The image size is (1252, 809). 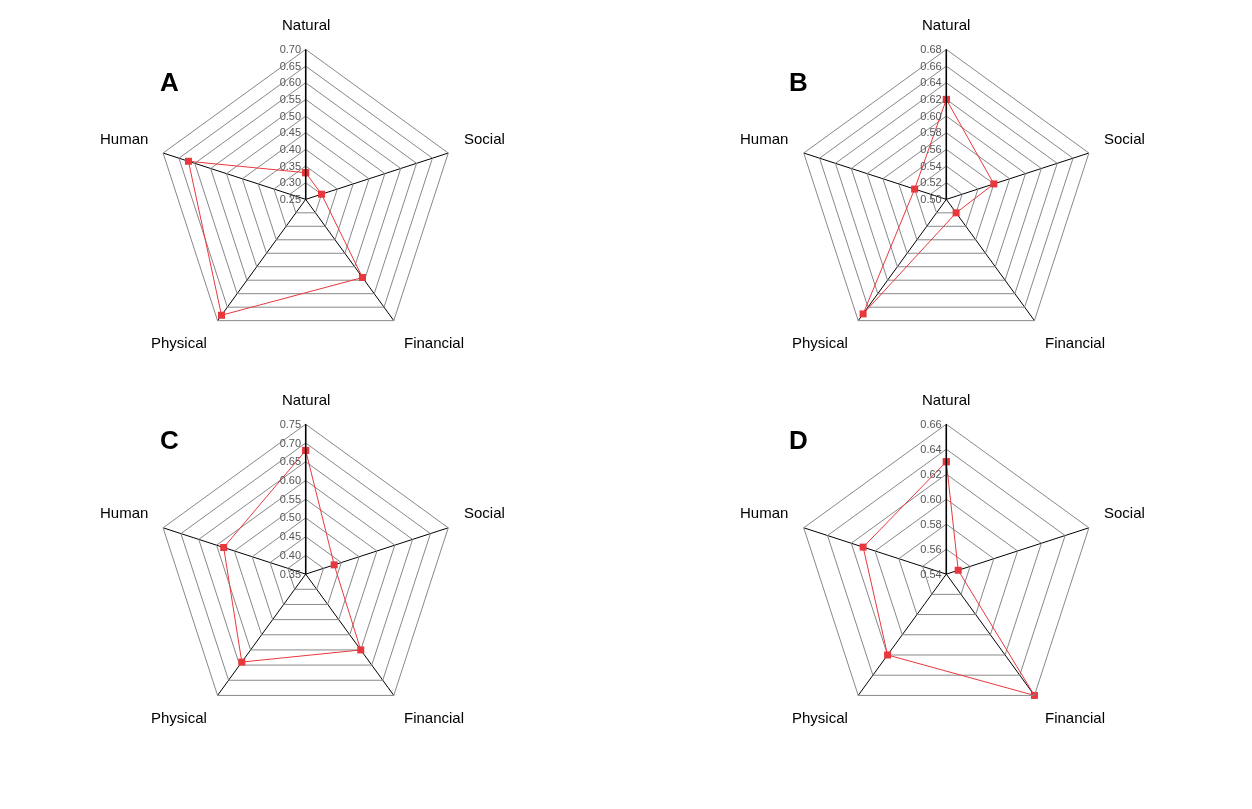 What do you see at coordinates (169, 440) in the screenshot?
I see `text: C` at bounding box center [169, 440].